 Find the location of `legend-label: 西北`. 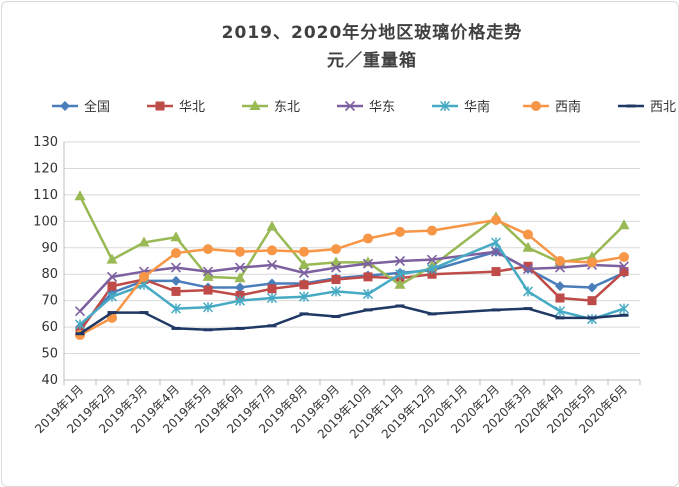

legend-label: 西北 is located at coordinates (663, 107).